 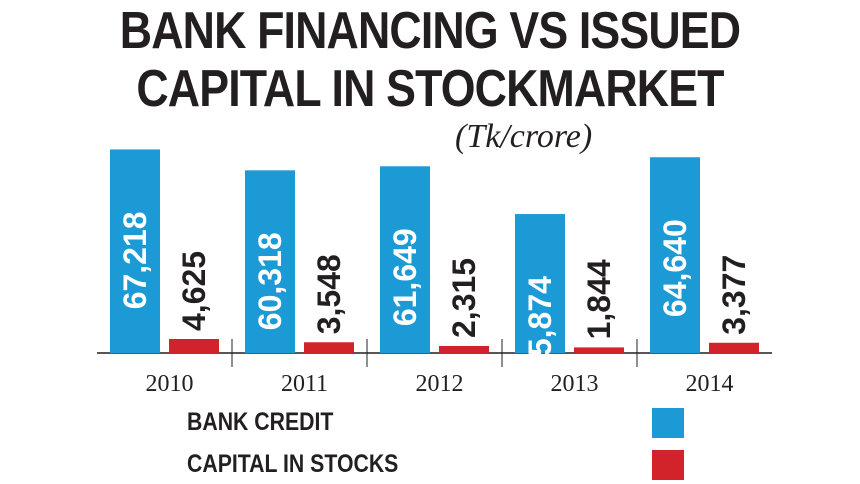 What do you see at coordinates (464, 298) in the screenshot?
I see `data-label-capital-in-stocks: 2,315` at bounding box center [464, 298].